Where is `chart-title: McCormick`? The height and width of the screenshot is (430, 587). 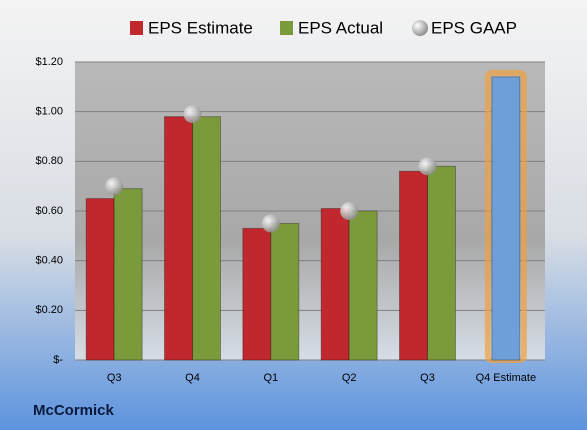 chart-title: McCormick is located at coordinates (74, 410).